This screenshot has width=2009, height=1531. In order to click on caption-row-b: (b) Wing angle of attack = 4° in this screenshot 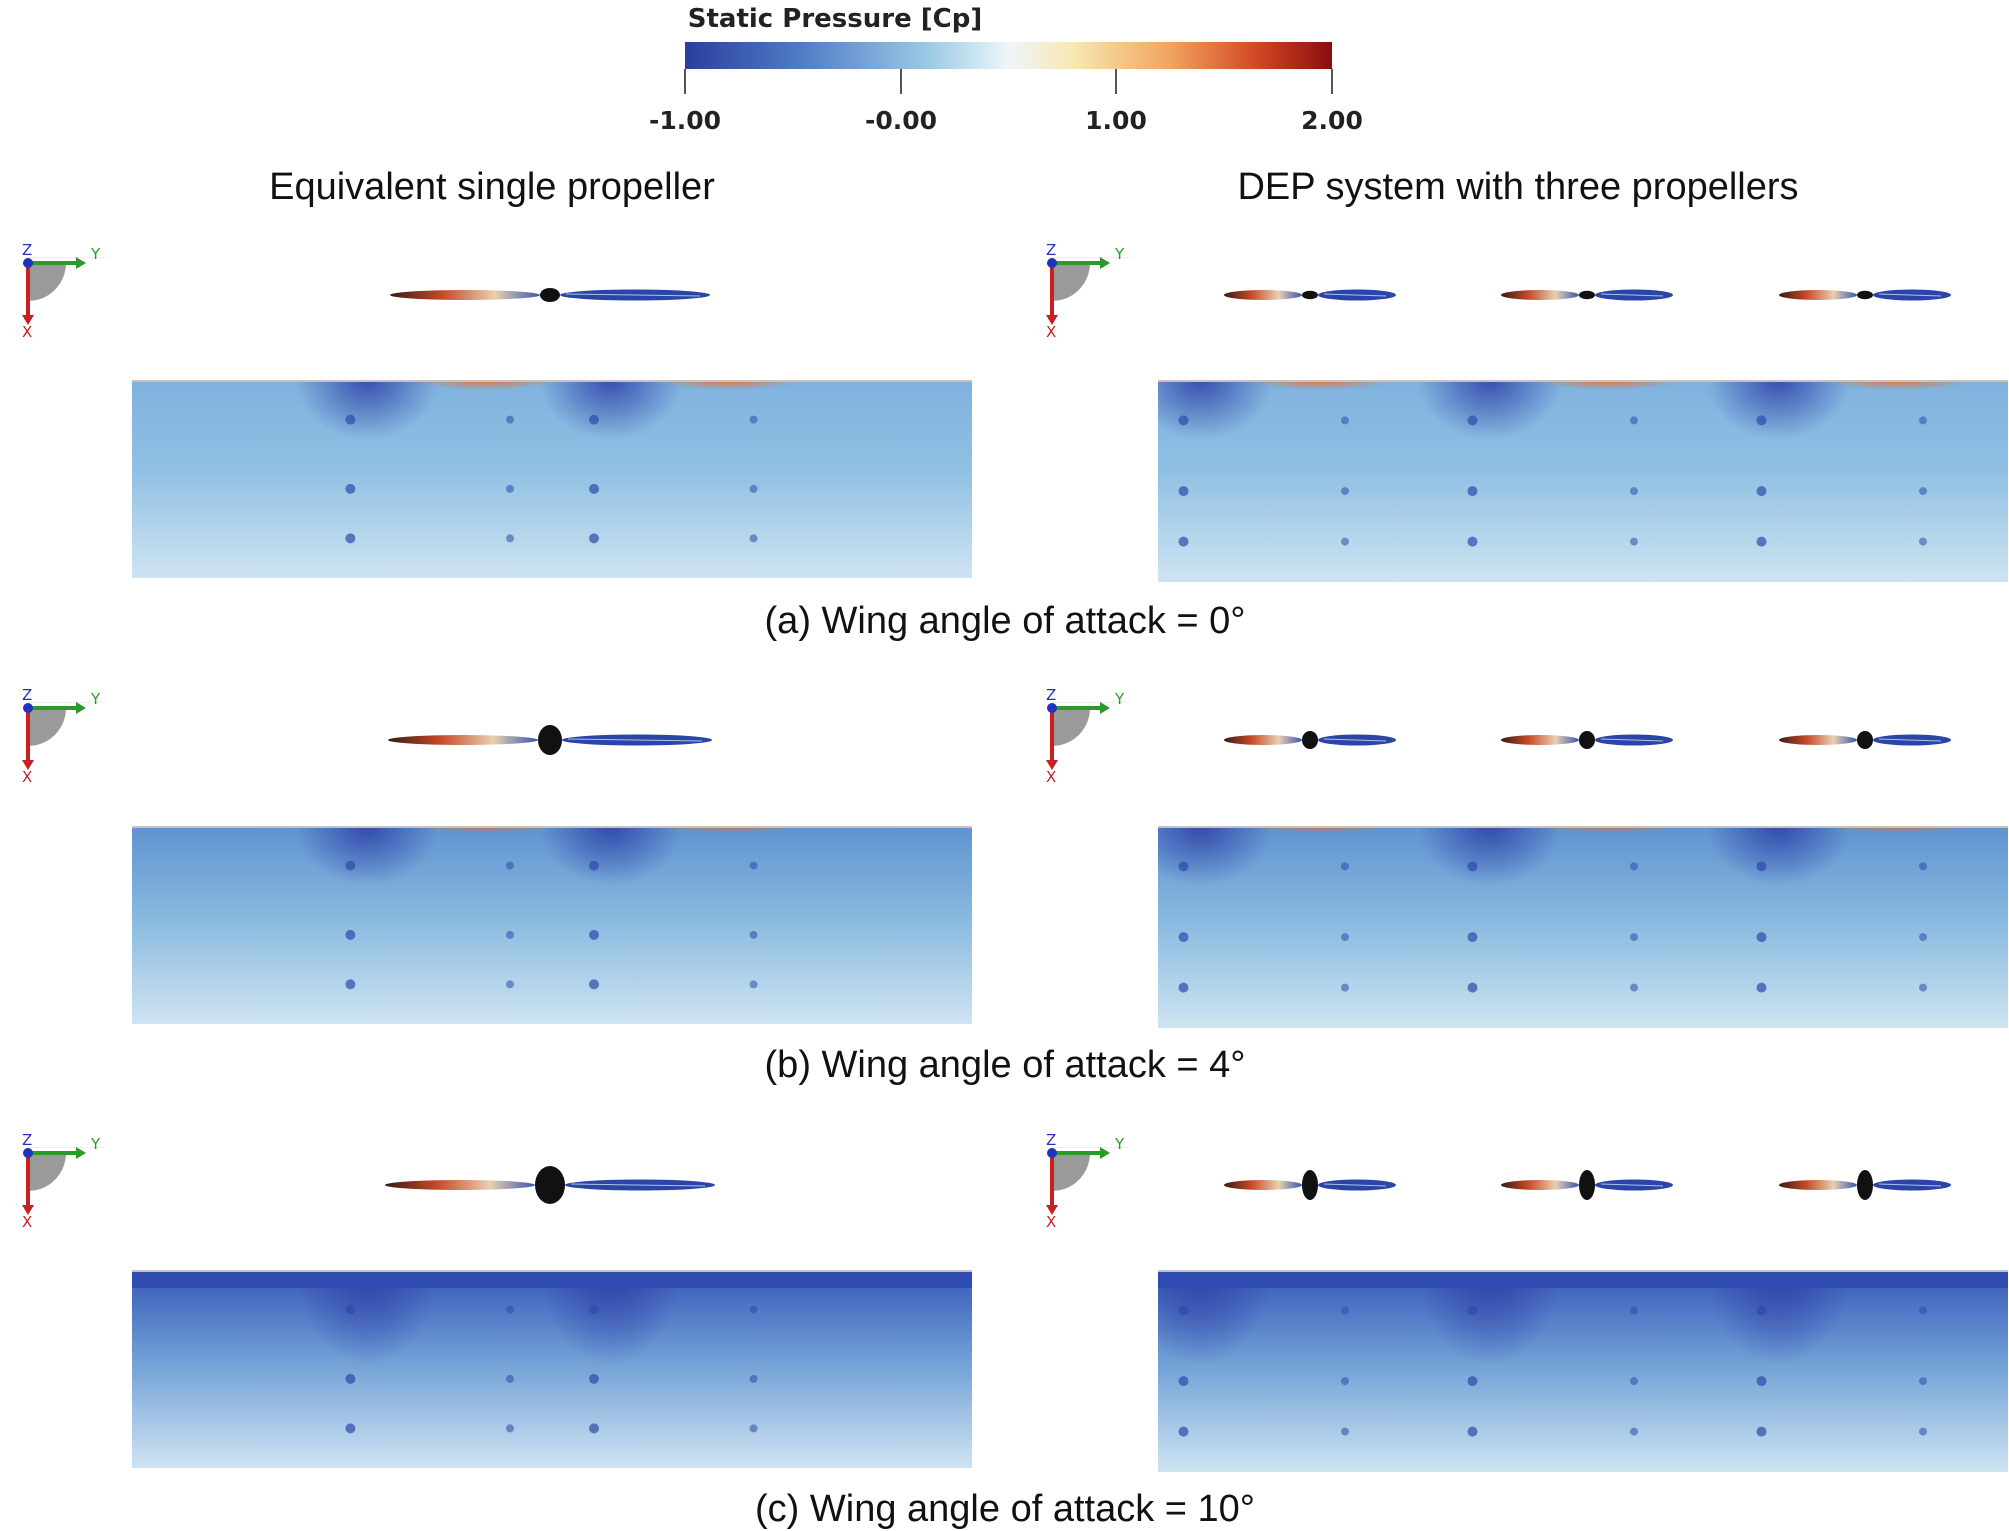, I will do `click(1005, 1065)`.